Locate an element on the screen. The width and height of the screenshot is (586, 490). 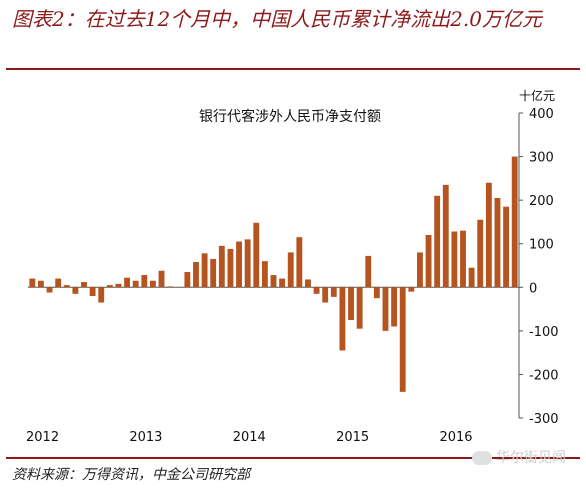
watermark: 华尔街见闻 is located at coordinates (519, 457).